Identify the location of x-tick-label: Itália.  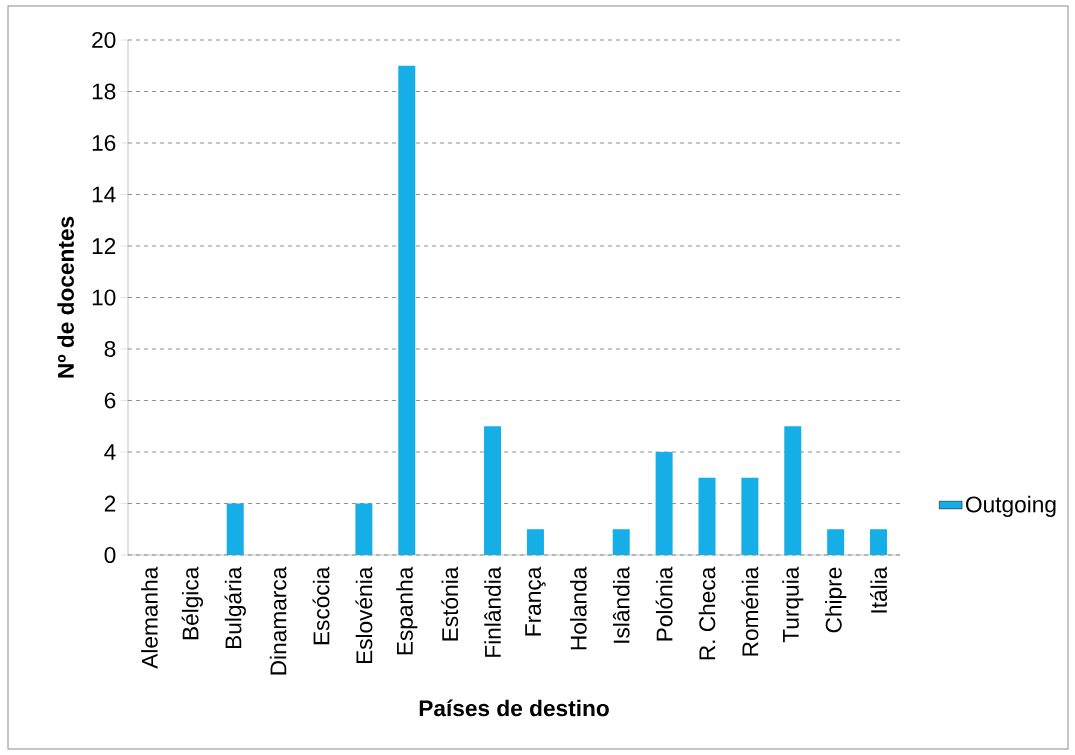
(879, 589).